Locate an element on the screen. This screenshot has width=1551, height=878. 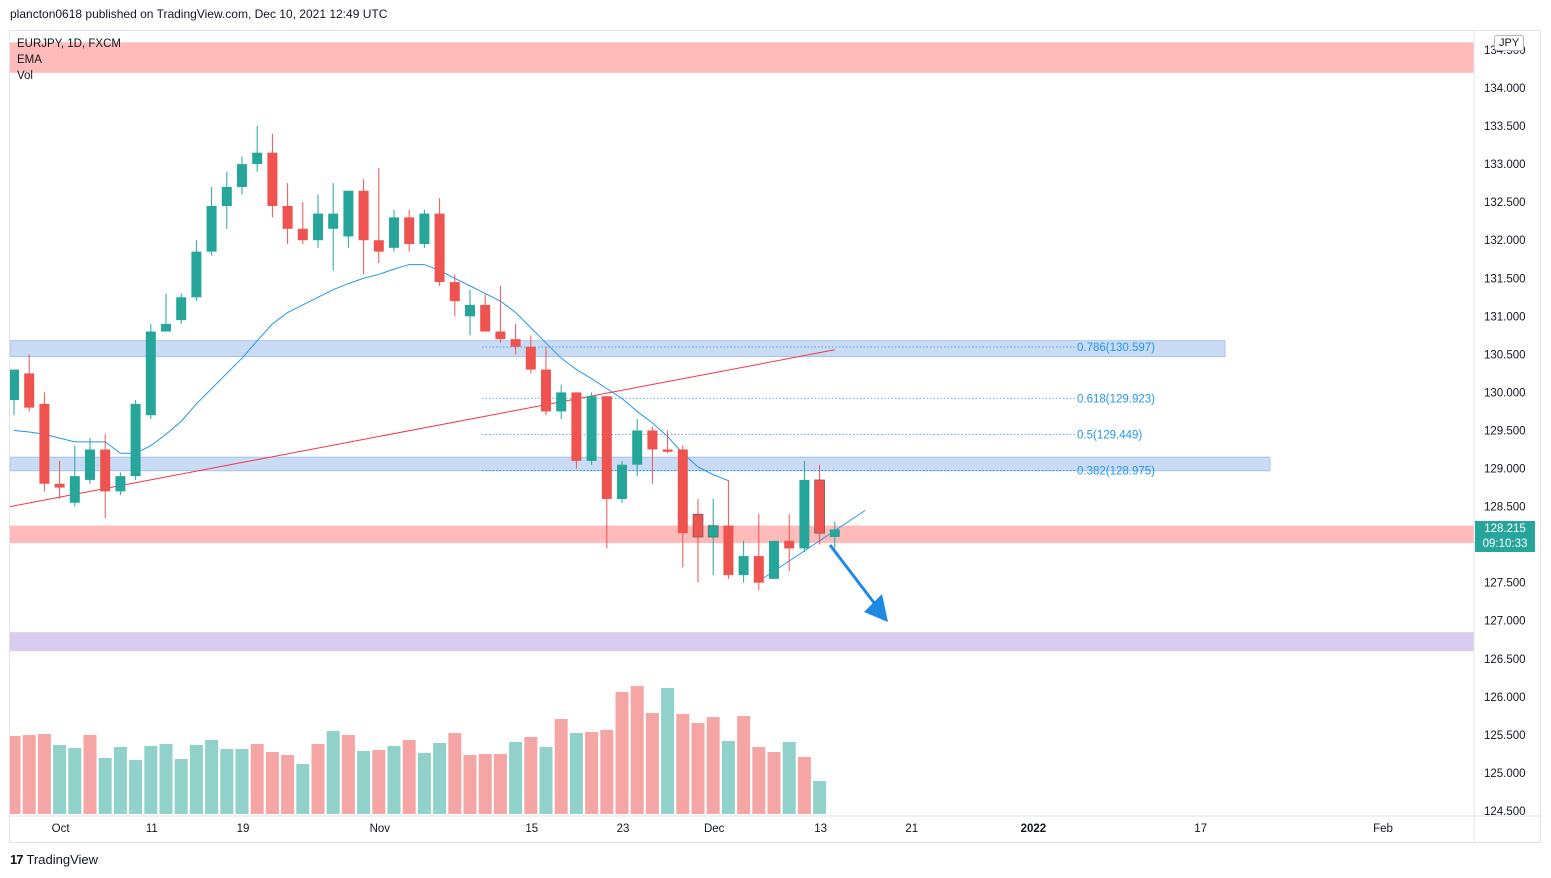
price-tick-label: 134.000 is located at coordinates (1505, 89).